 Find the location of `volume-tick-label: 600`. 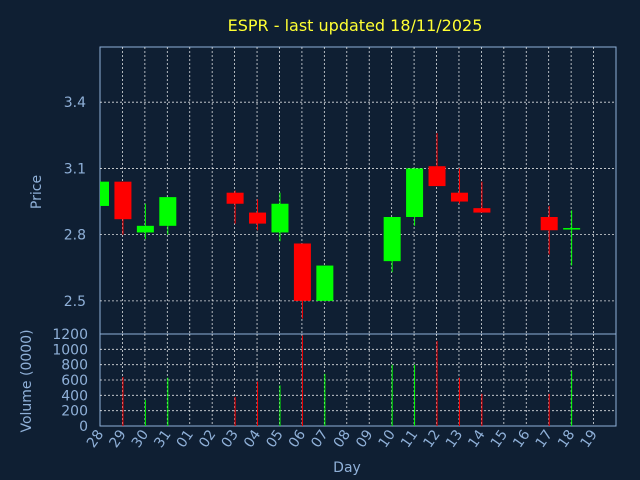

volume-tick-label: 600 is located at coordinates (74, 381).